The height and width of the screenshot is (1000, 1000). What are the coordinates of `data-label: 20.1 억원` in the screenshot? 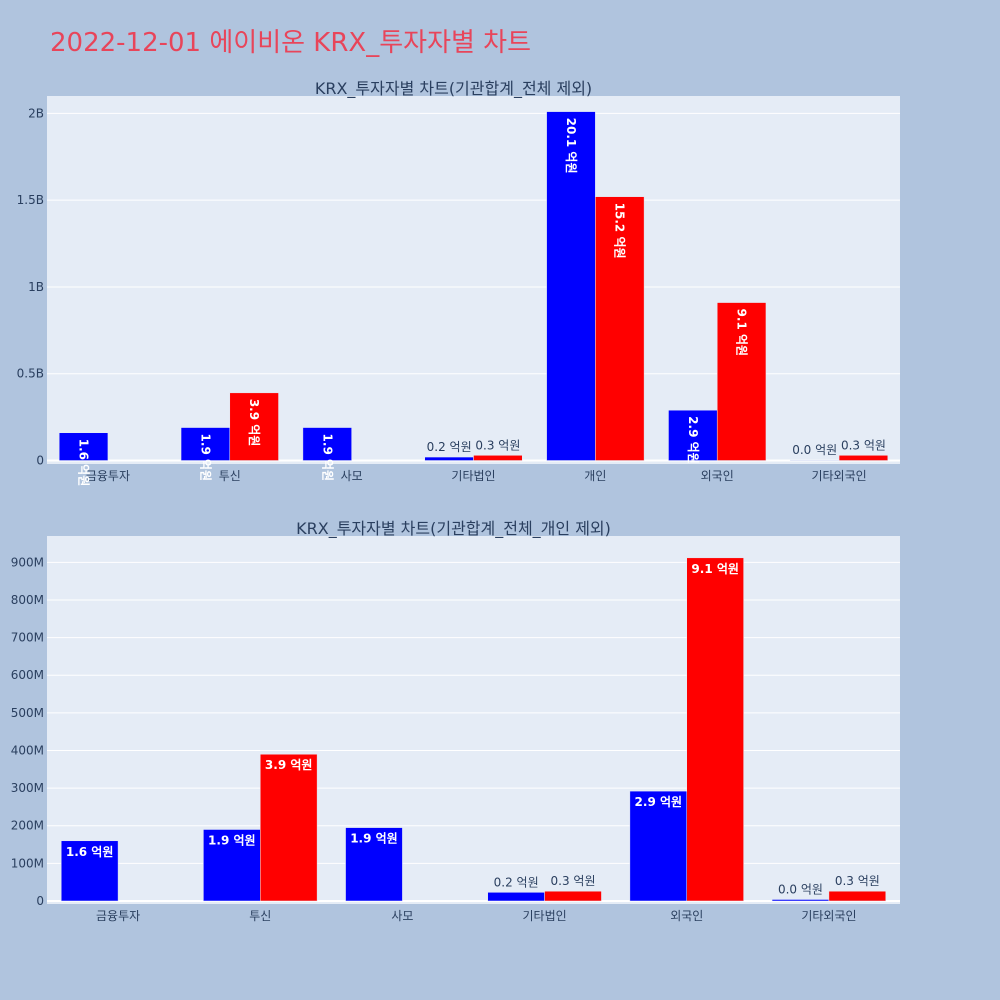 It's located at (571, 146).